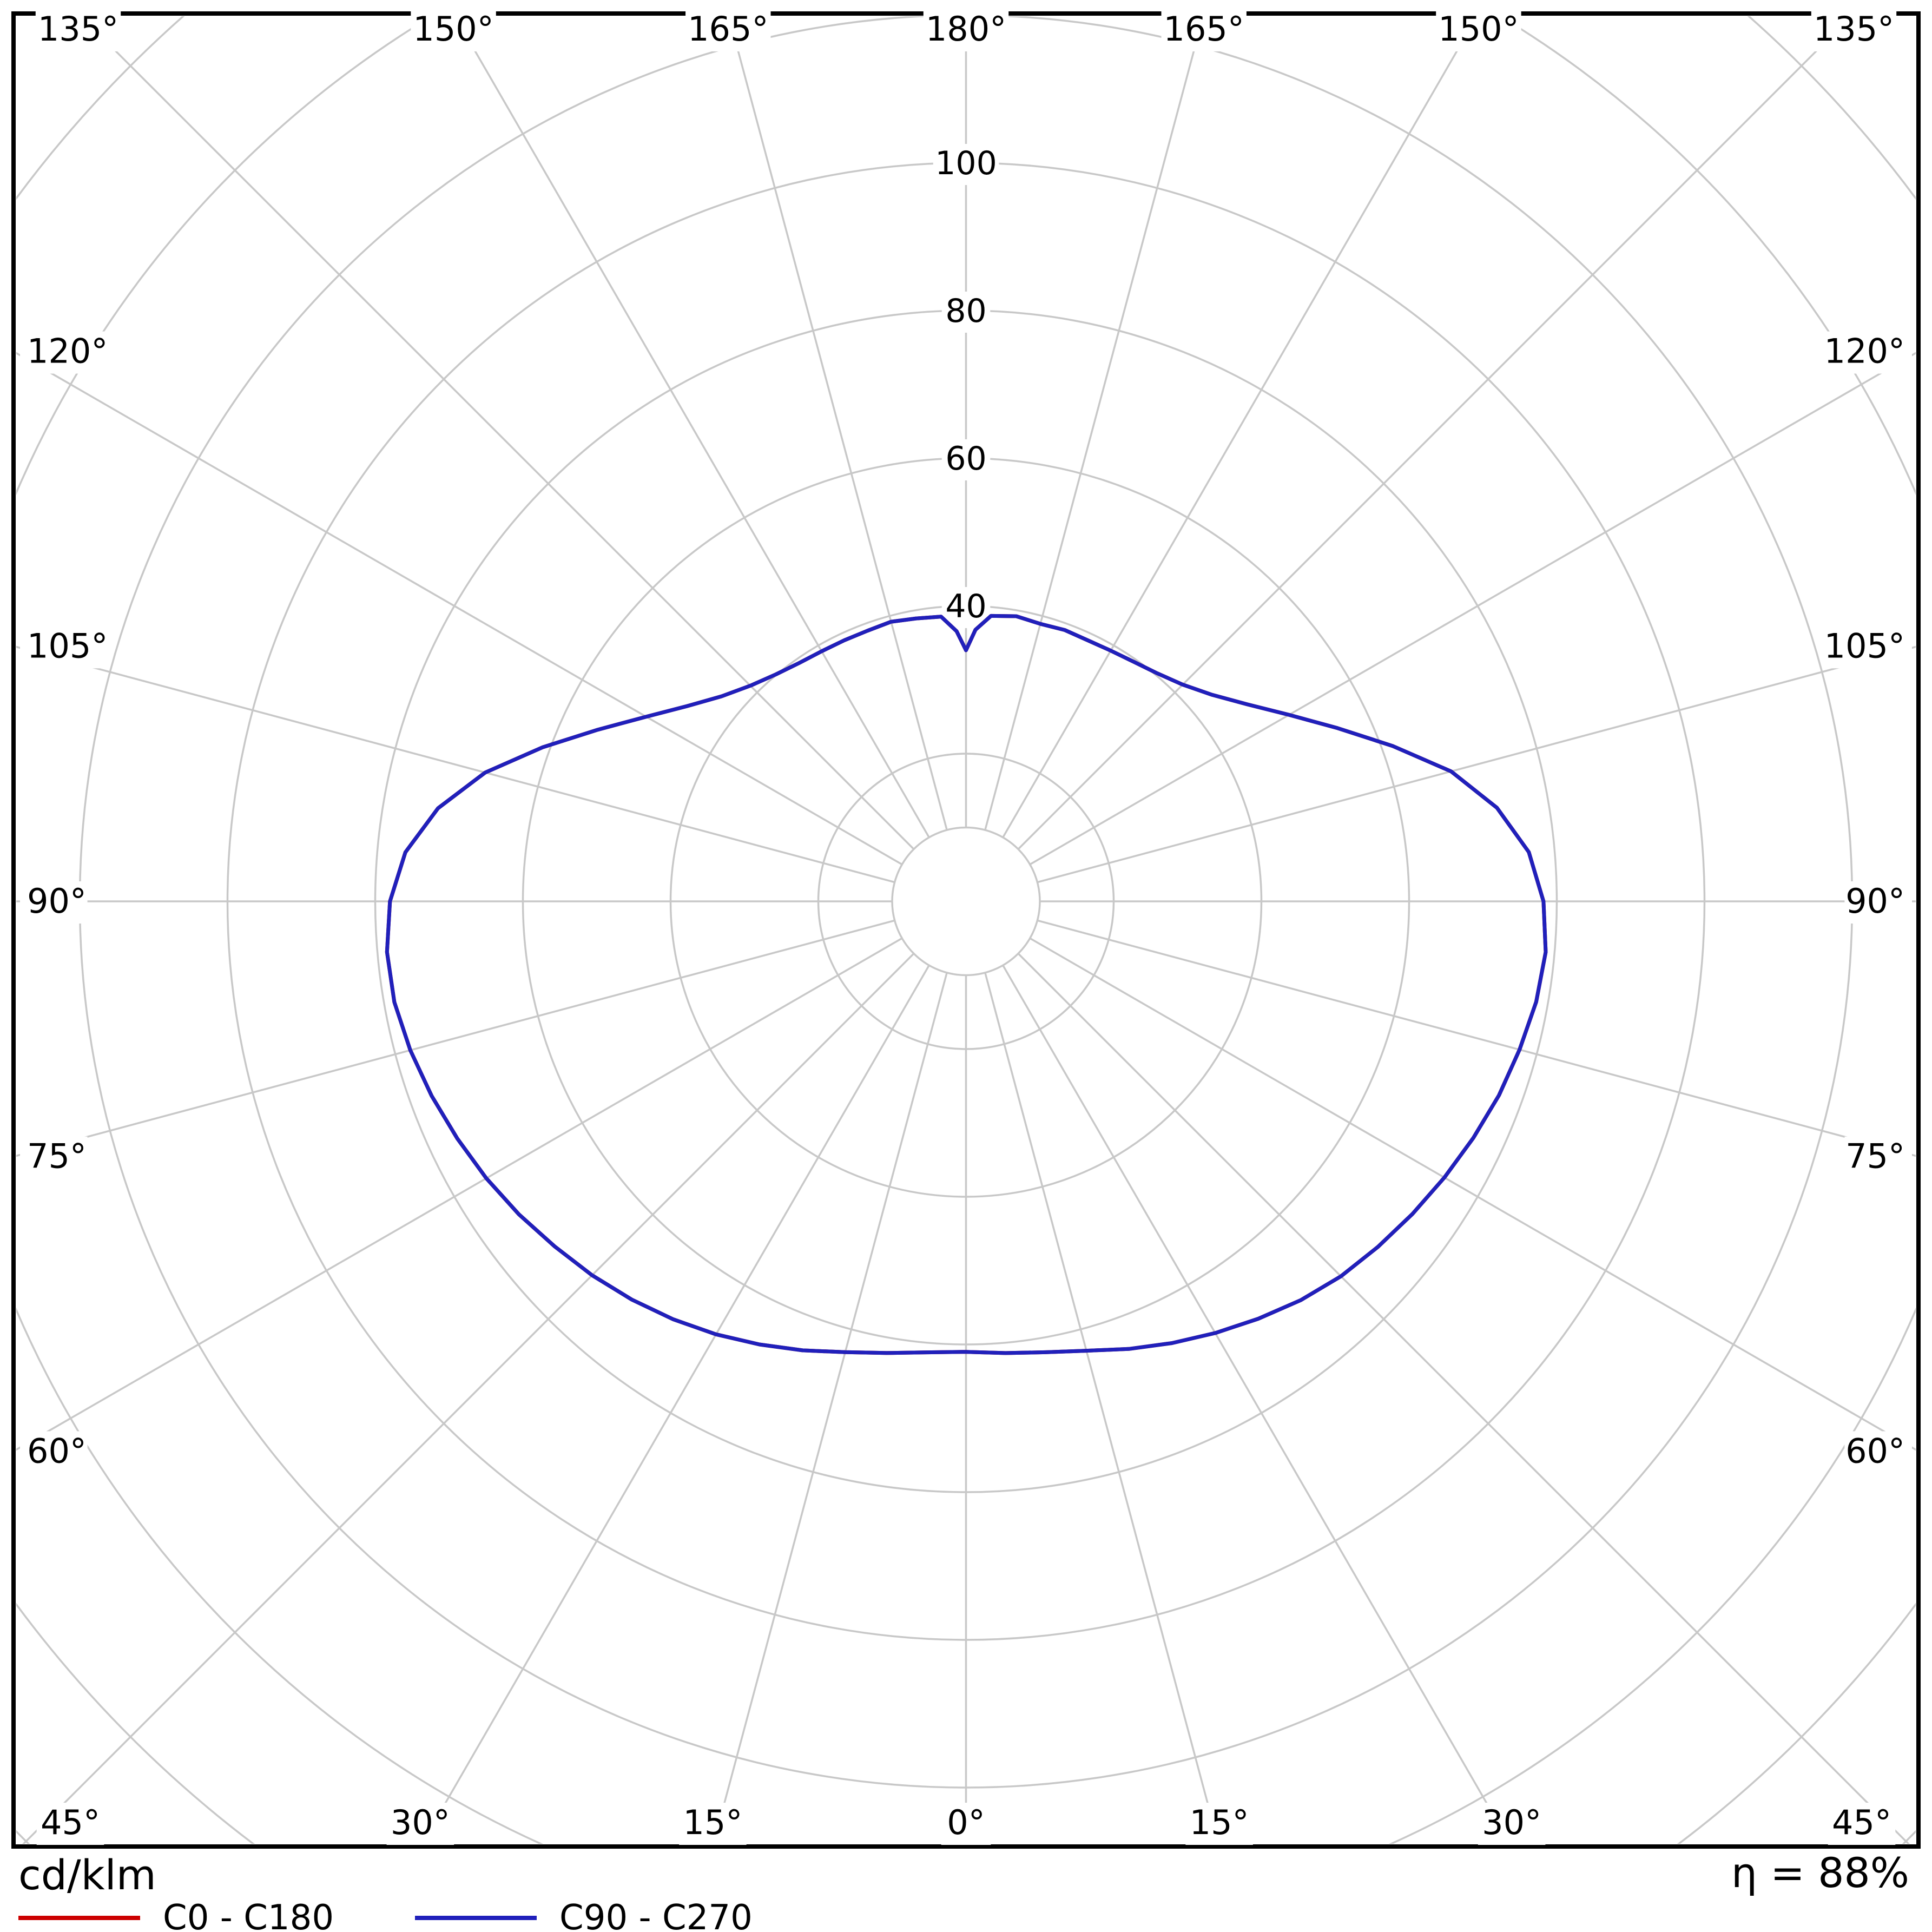  I want to click on angle-label-15-left: 15°, so click(712, 1822).